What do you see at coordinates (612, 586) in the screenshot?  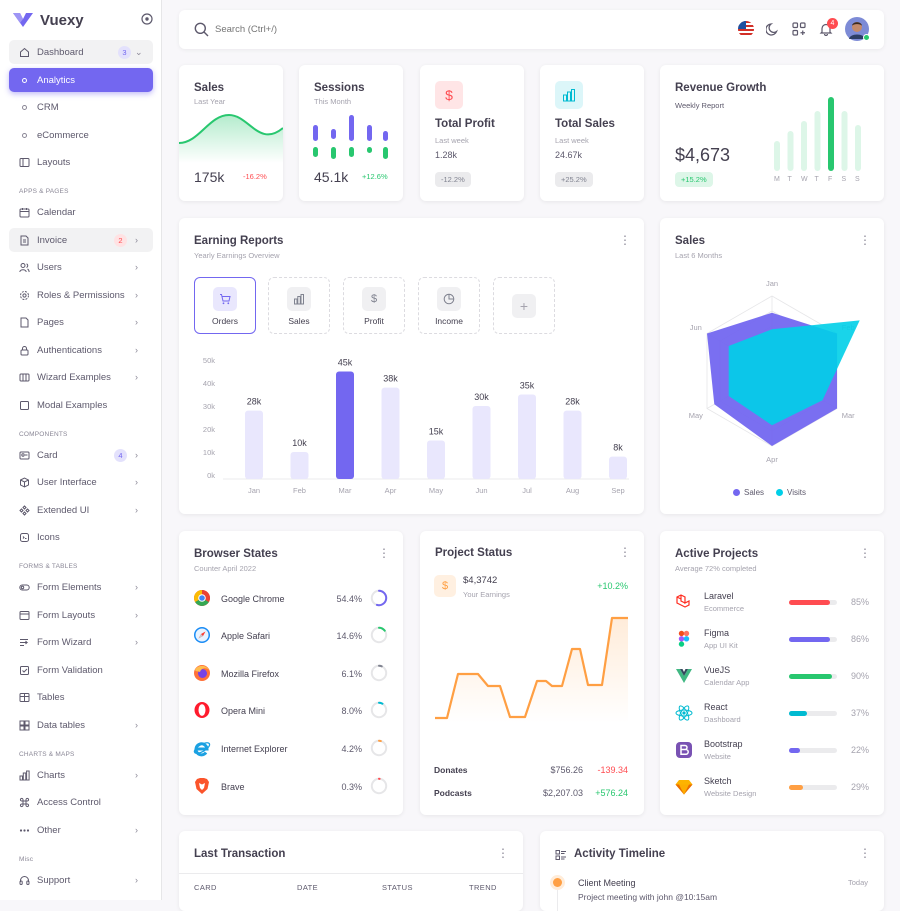 I see `earnings-change: +10.2%` at bounding box center [612, 586].